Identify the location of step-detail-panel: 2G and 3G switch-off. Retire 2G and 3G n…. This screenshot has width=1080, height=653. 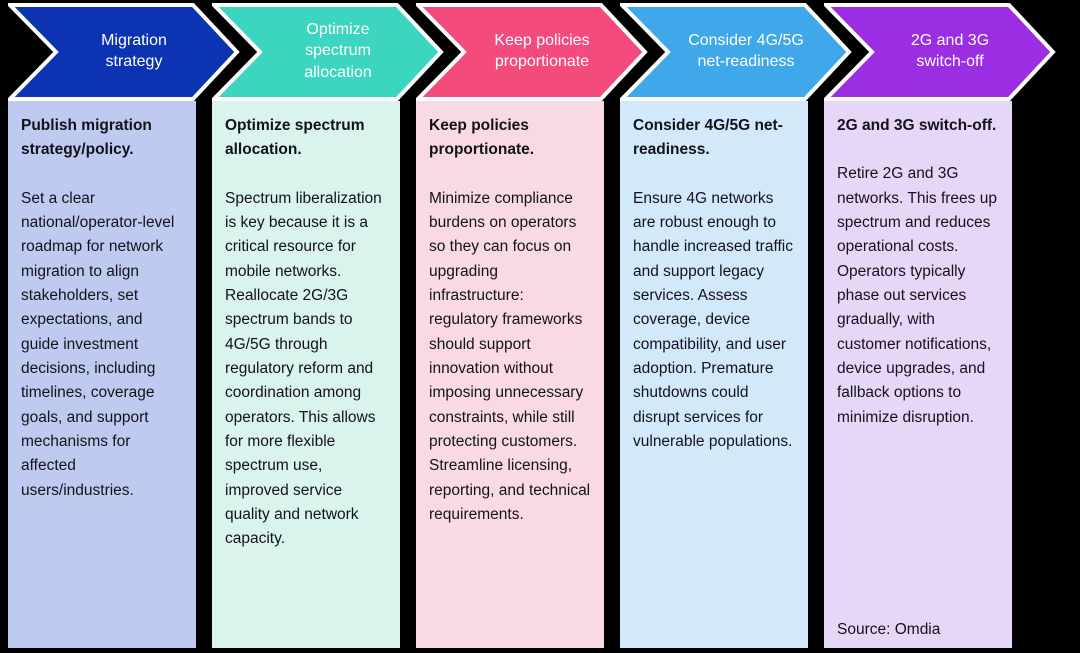
(918, 374).